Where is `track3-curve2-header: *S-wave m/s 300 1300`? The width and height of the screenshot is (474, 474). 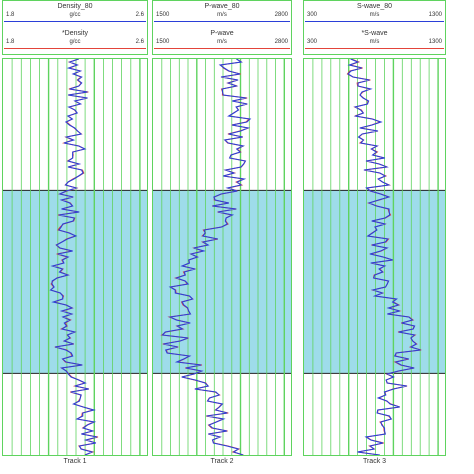 track3-curve2-header: *S-wave m/s 300 1300 is located at coordinates (374, 41).